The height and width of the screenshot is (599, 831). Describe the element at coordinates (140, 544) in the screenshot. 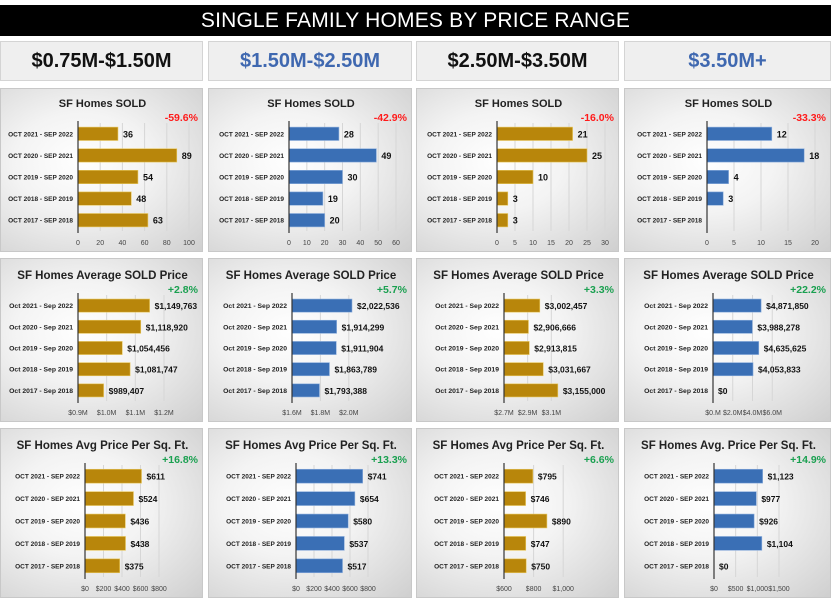

I see `value-label: $438` at that location.